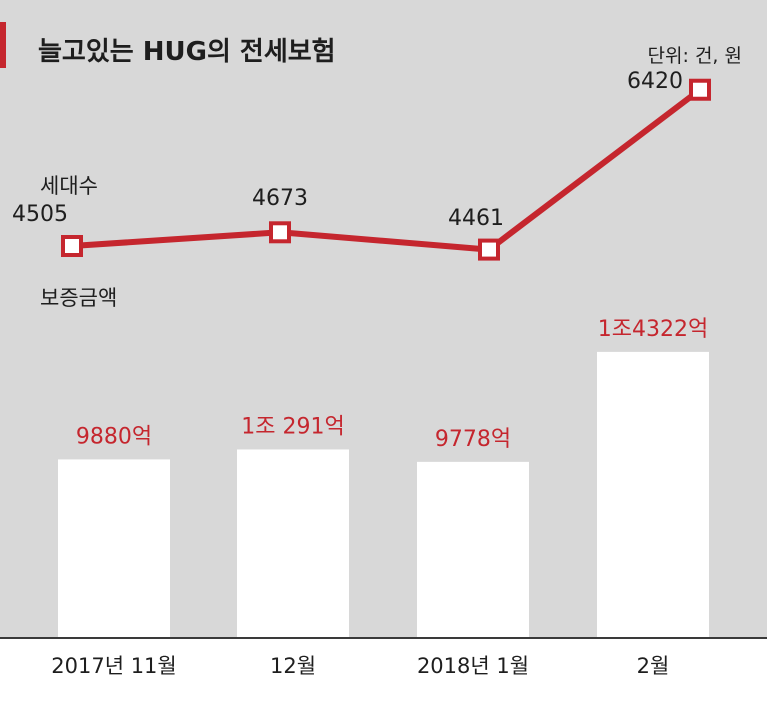 The height and width of the screenshot is (715, 767). Describe the element at coordinates (293, 666) in the screenshot. I see `x-tick-label-2: 12월` at that location.